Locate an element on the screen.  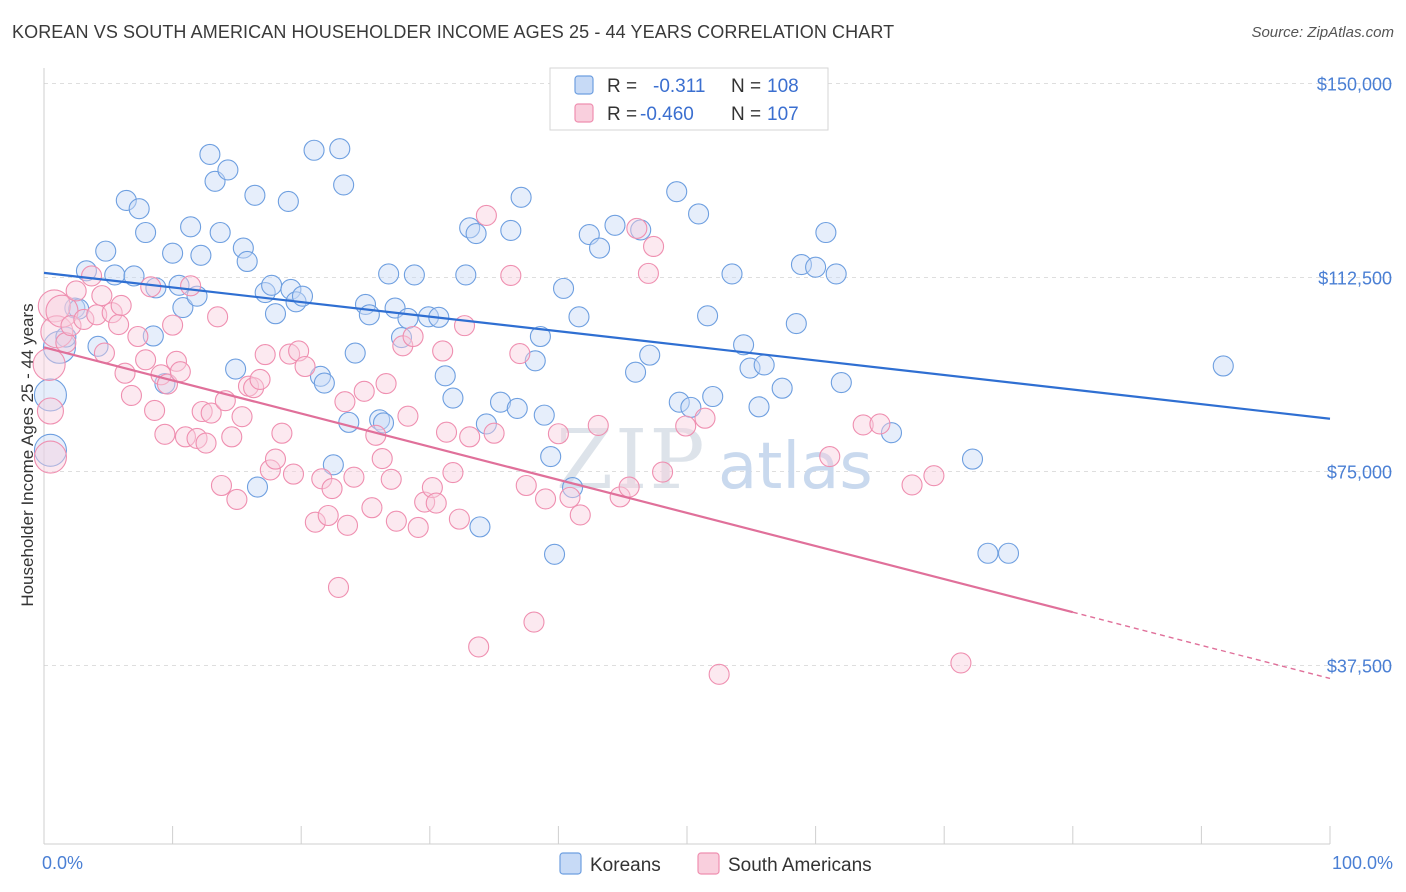
y-tick-label: $150,000 is located at coordinates (1354, 85).